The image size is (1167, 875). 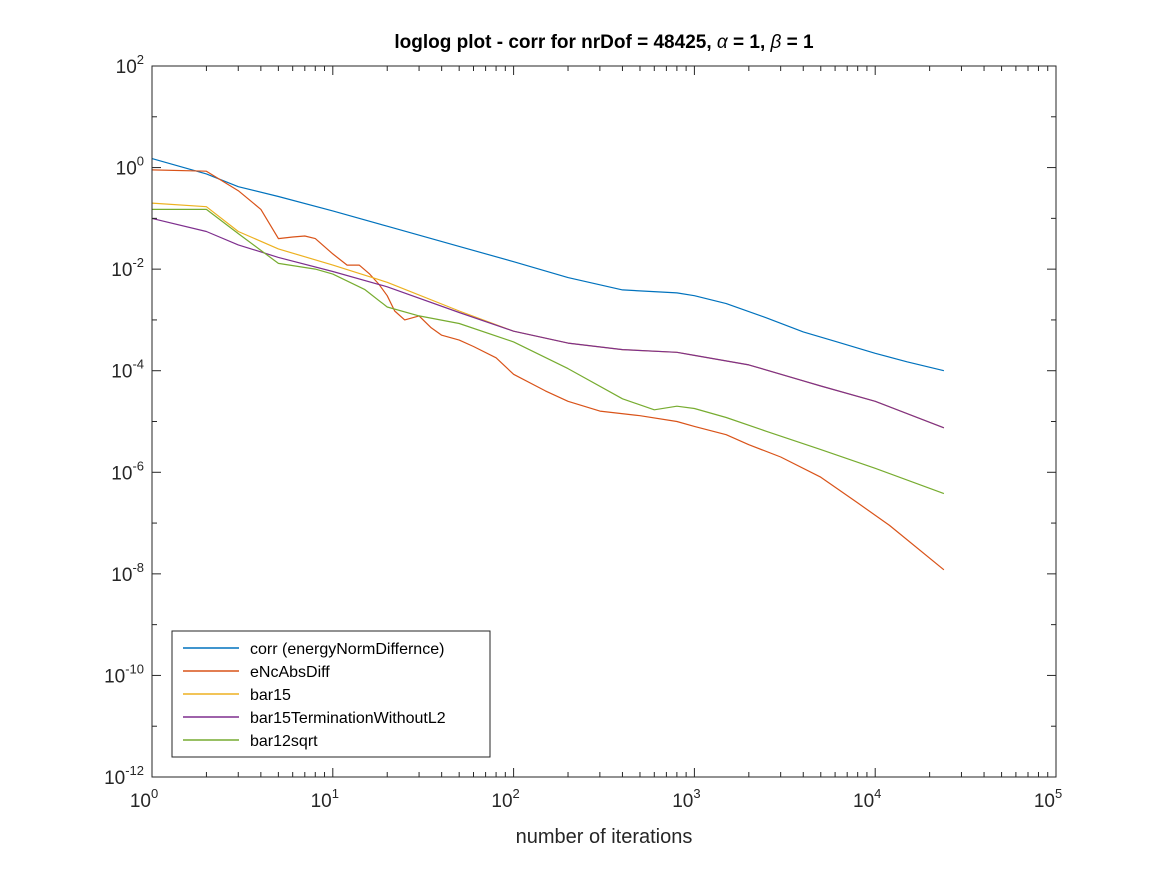 I want to click on legend-label-3: bar15, so click(x=270, y=695).